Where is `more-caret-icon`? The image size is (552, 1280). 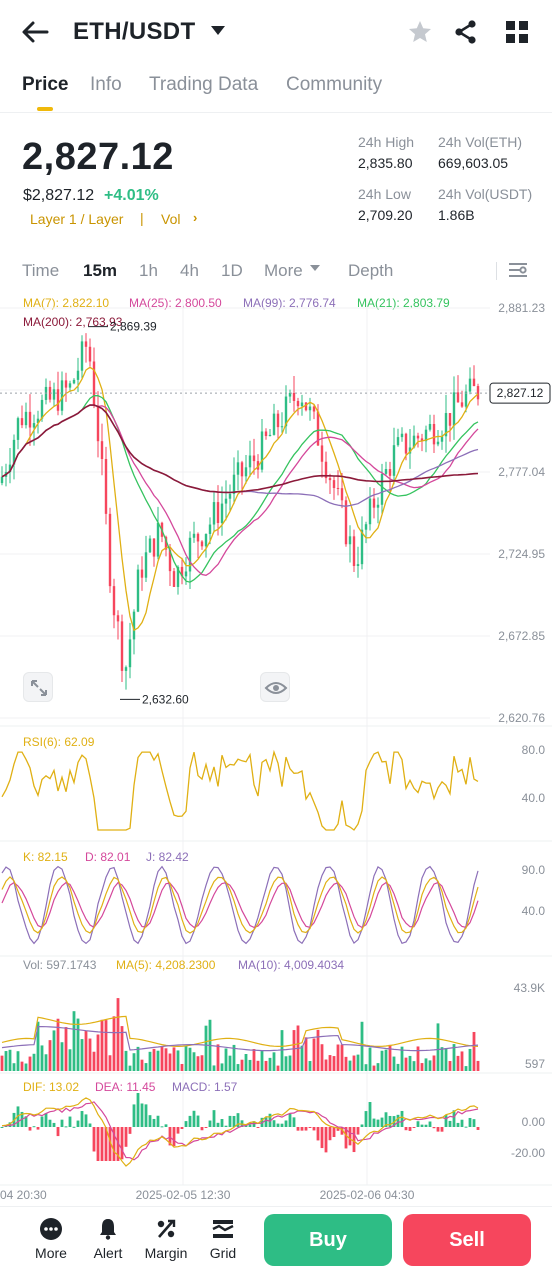
more-caret-icon is located at coordinates (315, 268).